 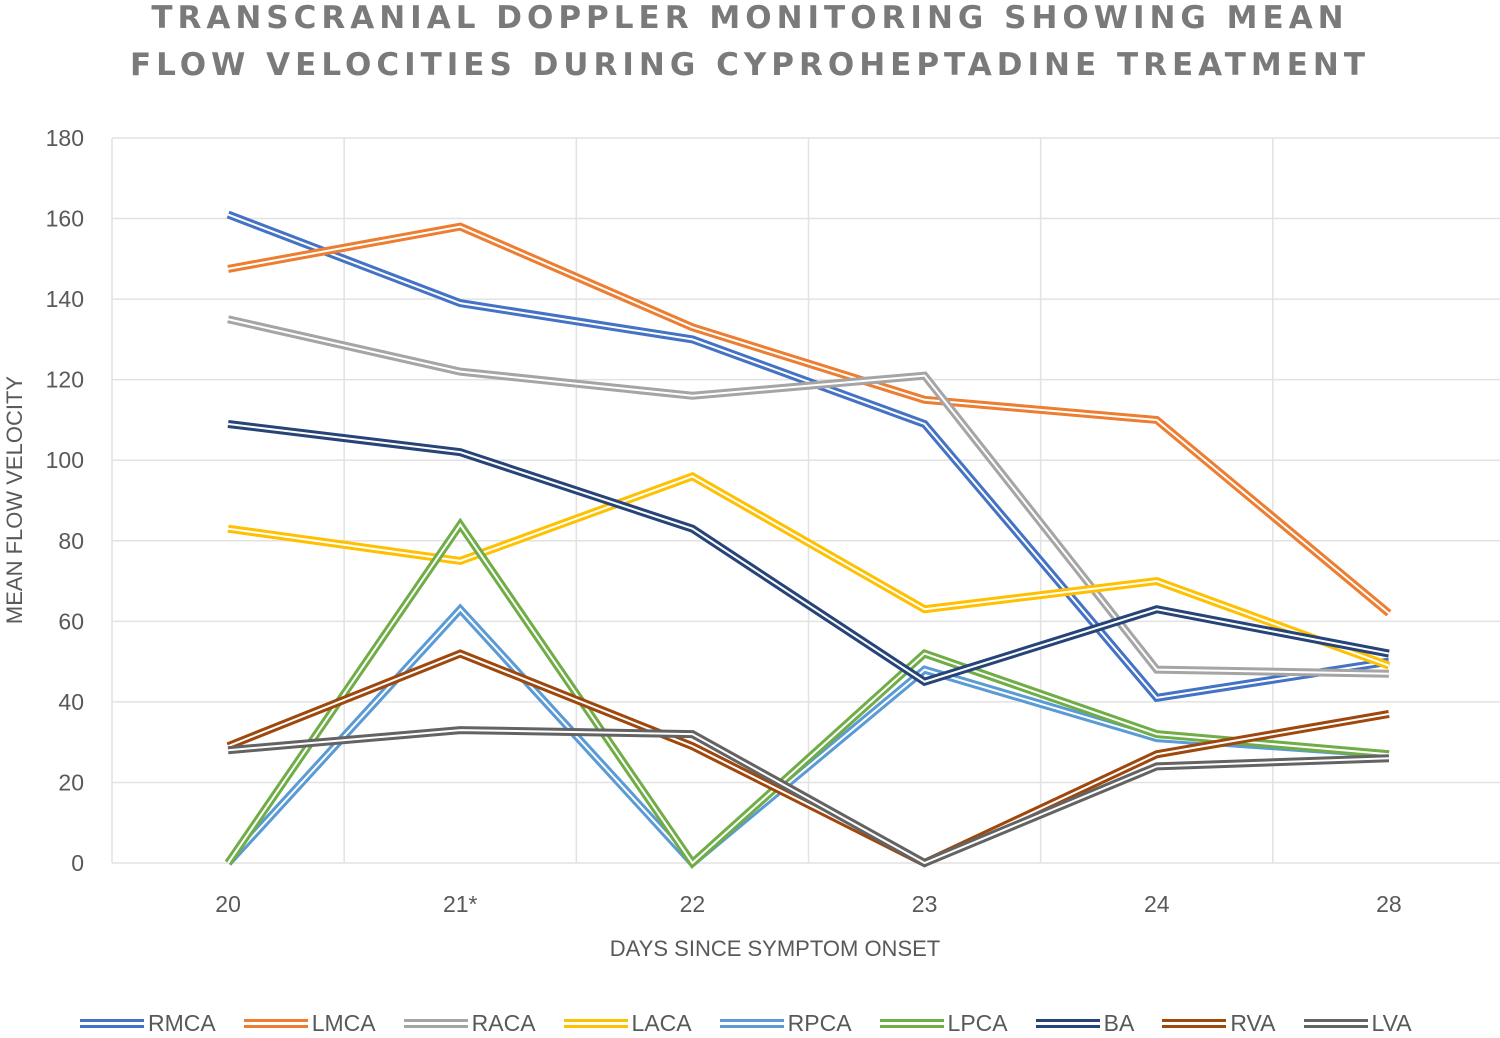 What do you see at coordinates (469, 1023) in the screenshot?
I see `legend-item-raca: RACA` at bounding box center [469, 1023].